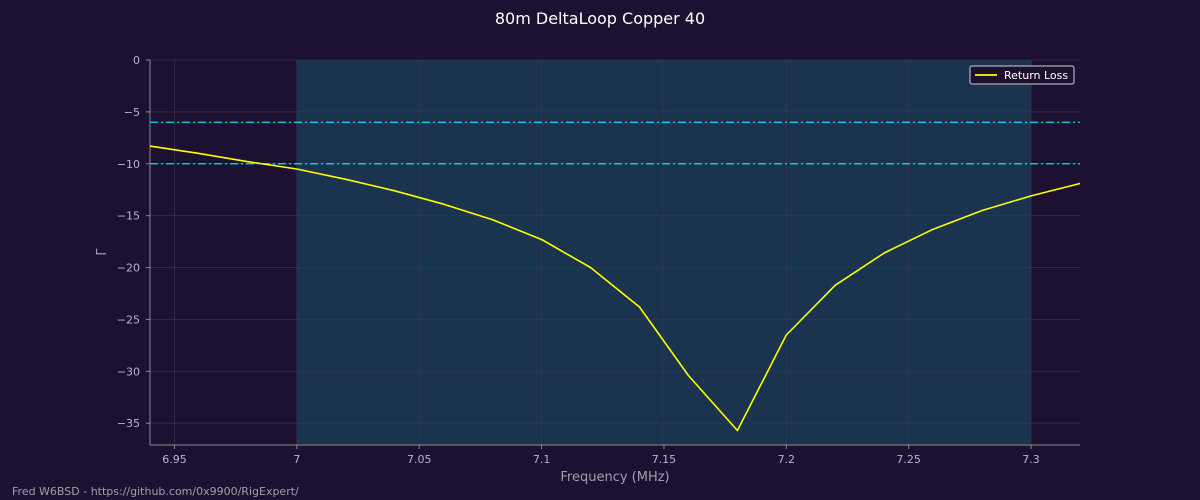 This screenshot has height=500, width=1200. Describe the element at coordinates (908, 459) in the screenshot. I see `x-tick-label: 7.25` at that location.